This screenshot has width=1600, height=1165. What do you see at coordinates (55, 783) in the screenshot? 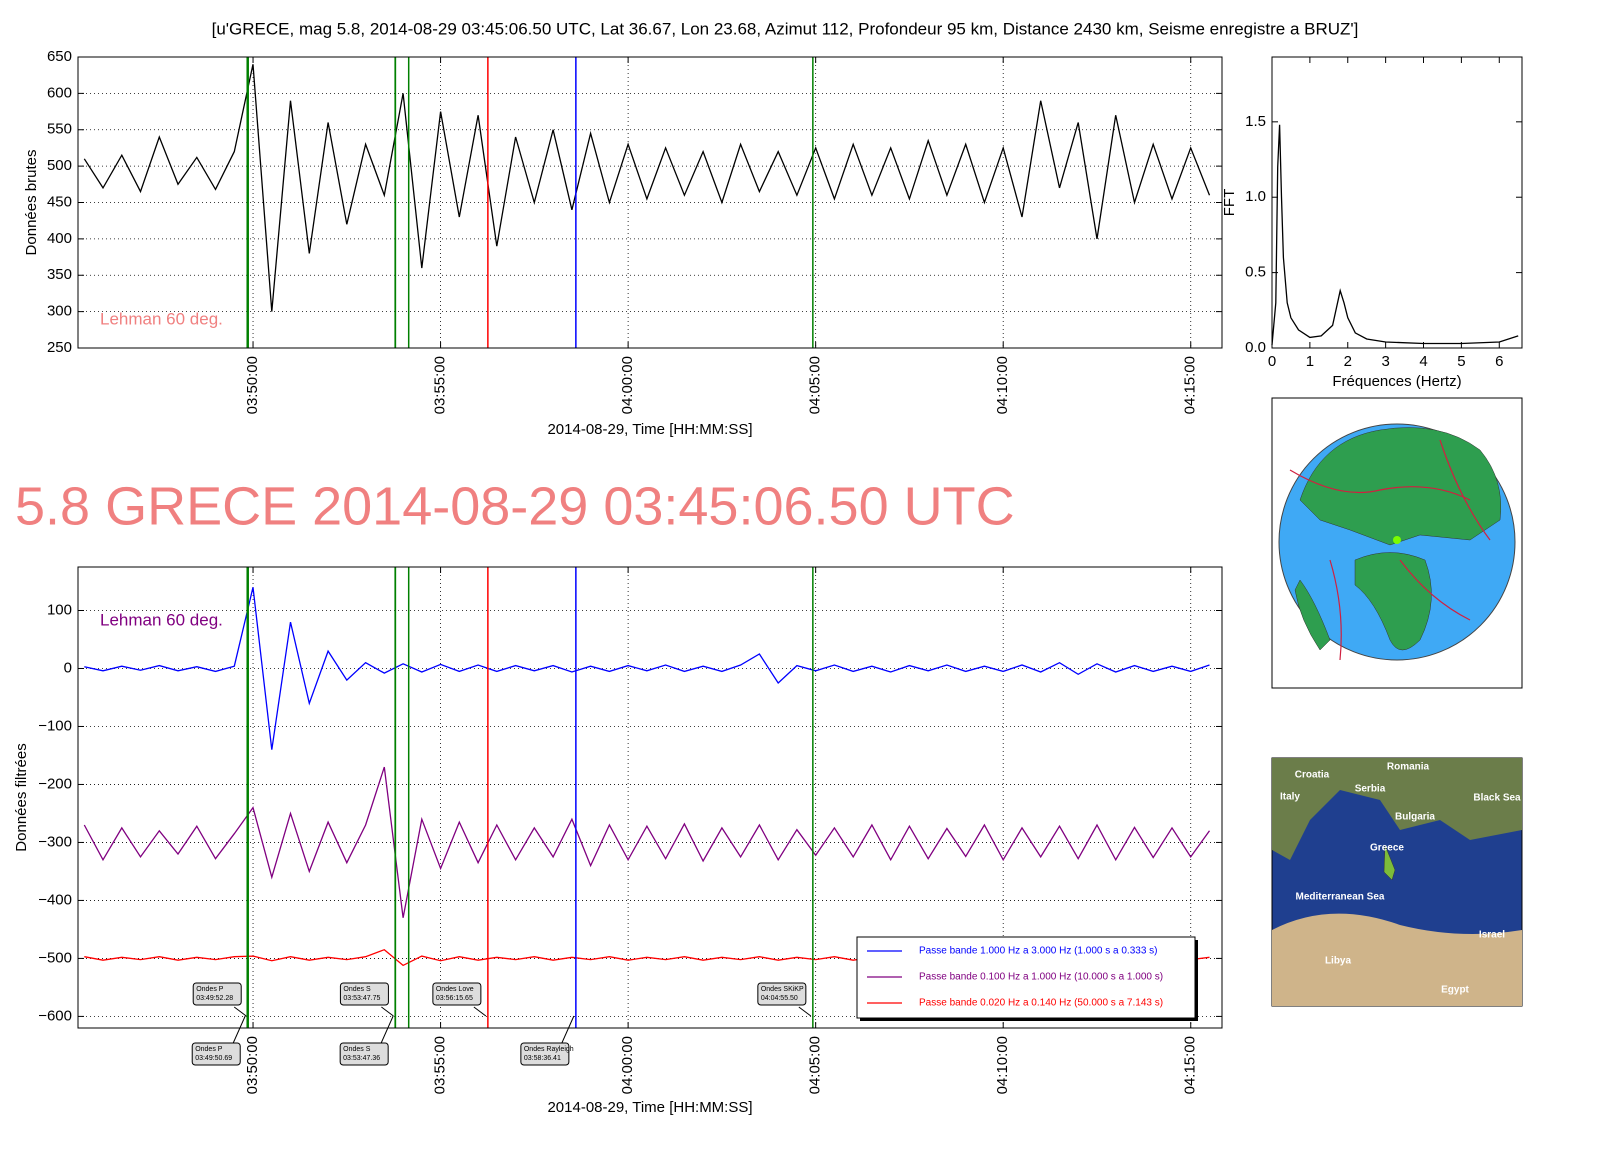
I see `y-tick-label: −200` at bounding box center [55, 783].